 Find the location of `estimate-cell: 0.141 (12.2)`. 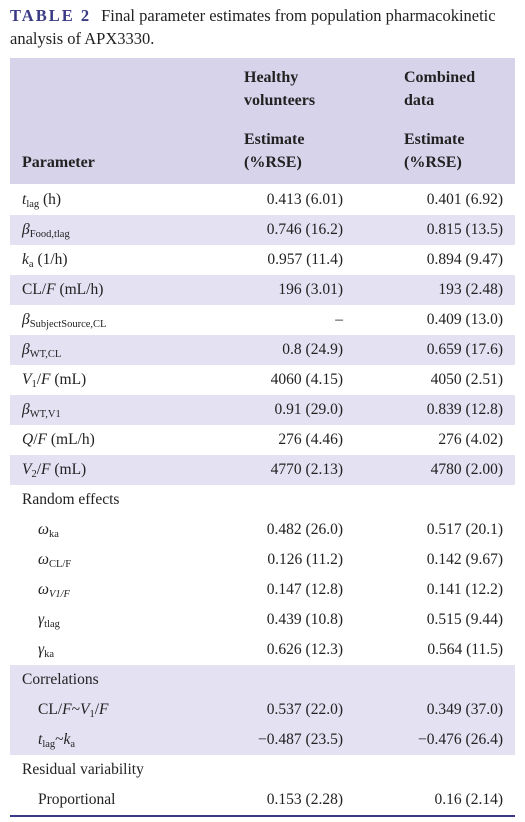

estimate-cell: 0.141 (12.2) is located at coordinates (464, 589).